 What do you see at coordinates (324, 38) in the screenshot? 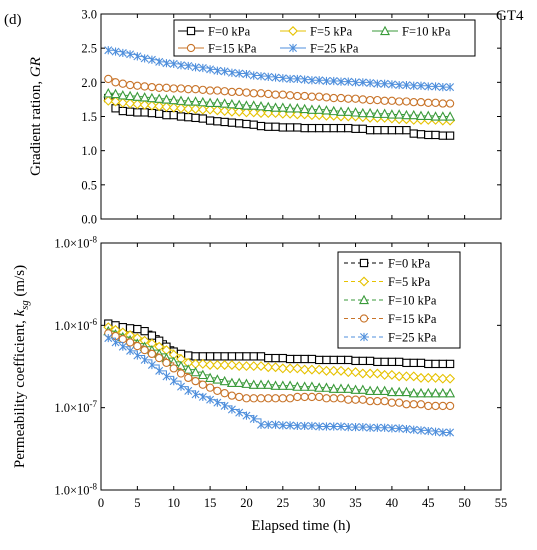
I see `top-legend: F=0 kPa F=5 kPa F=10 kPa F=15 kPa F=25 kPa` at bounding box center [324, 38].